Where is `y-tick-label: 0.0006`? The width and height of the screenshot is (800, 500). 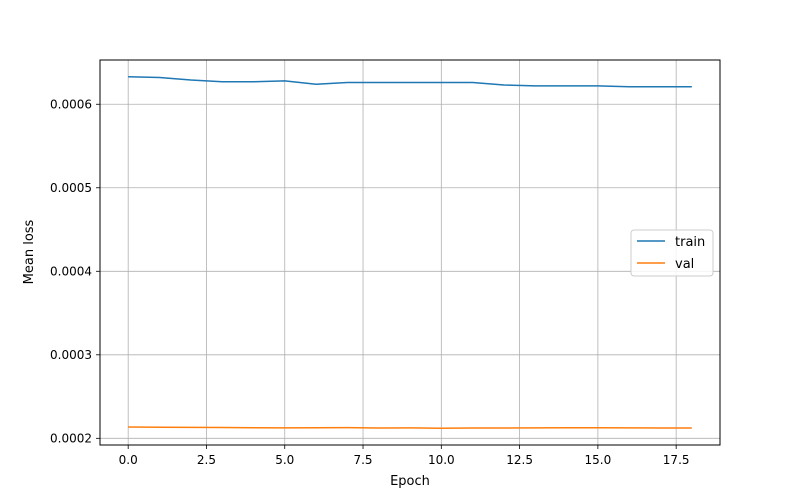 y-tick-label: 0.0006 is located at coordinates (71, 104).